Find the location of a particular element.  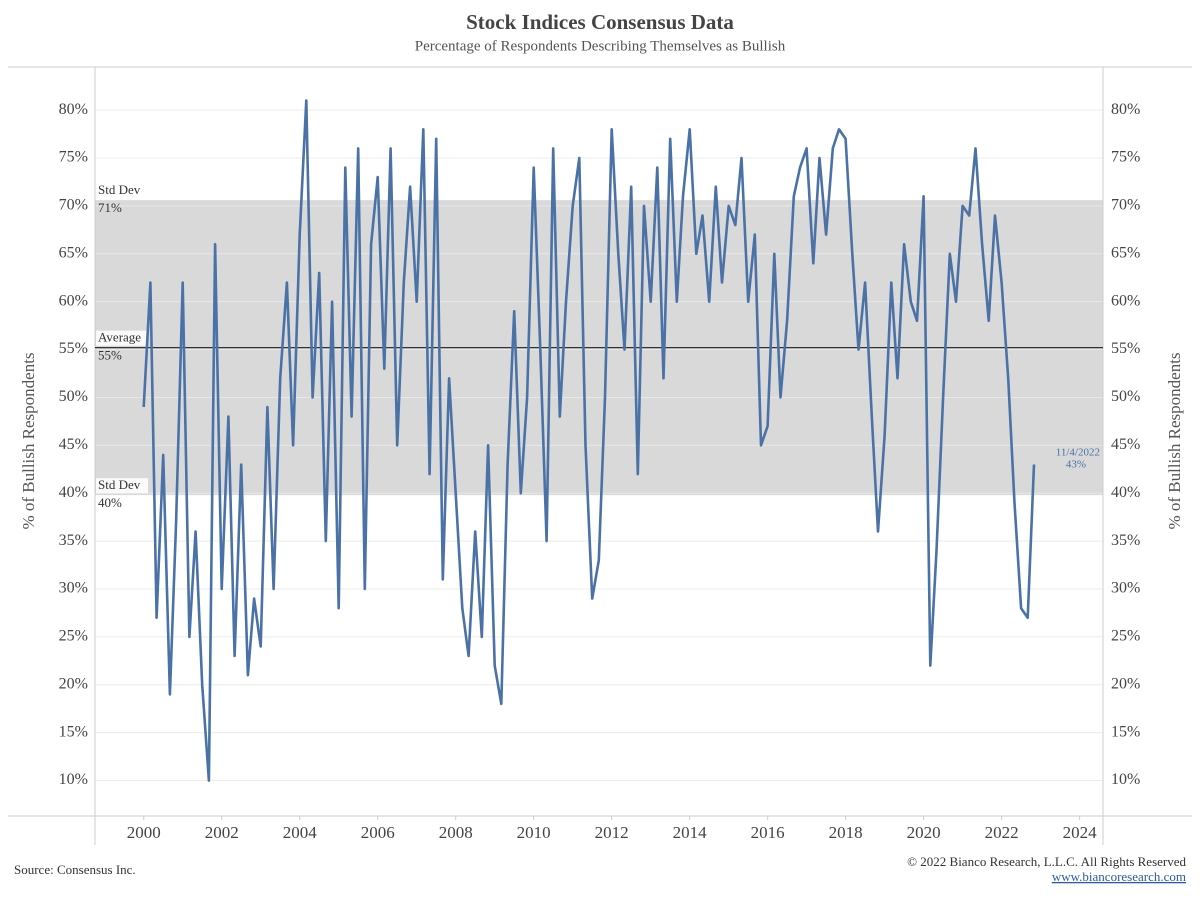

y2-tick-label: 20% is located at coordinates (1125, 683).